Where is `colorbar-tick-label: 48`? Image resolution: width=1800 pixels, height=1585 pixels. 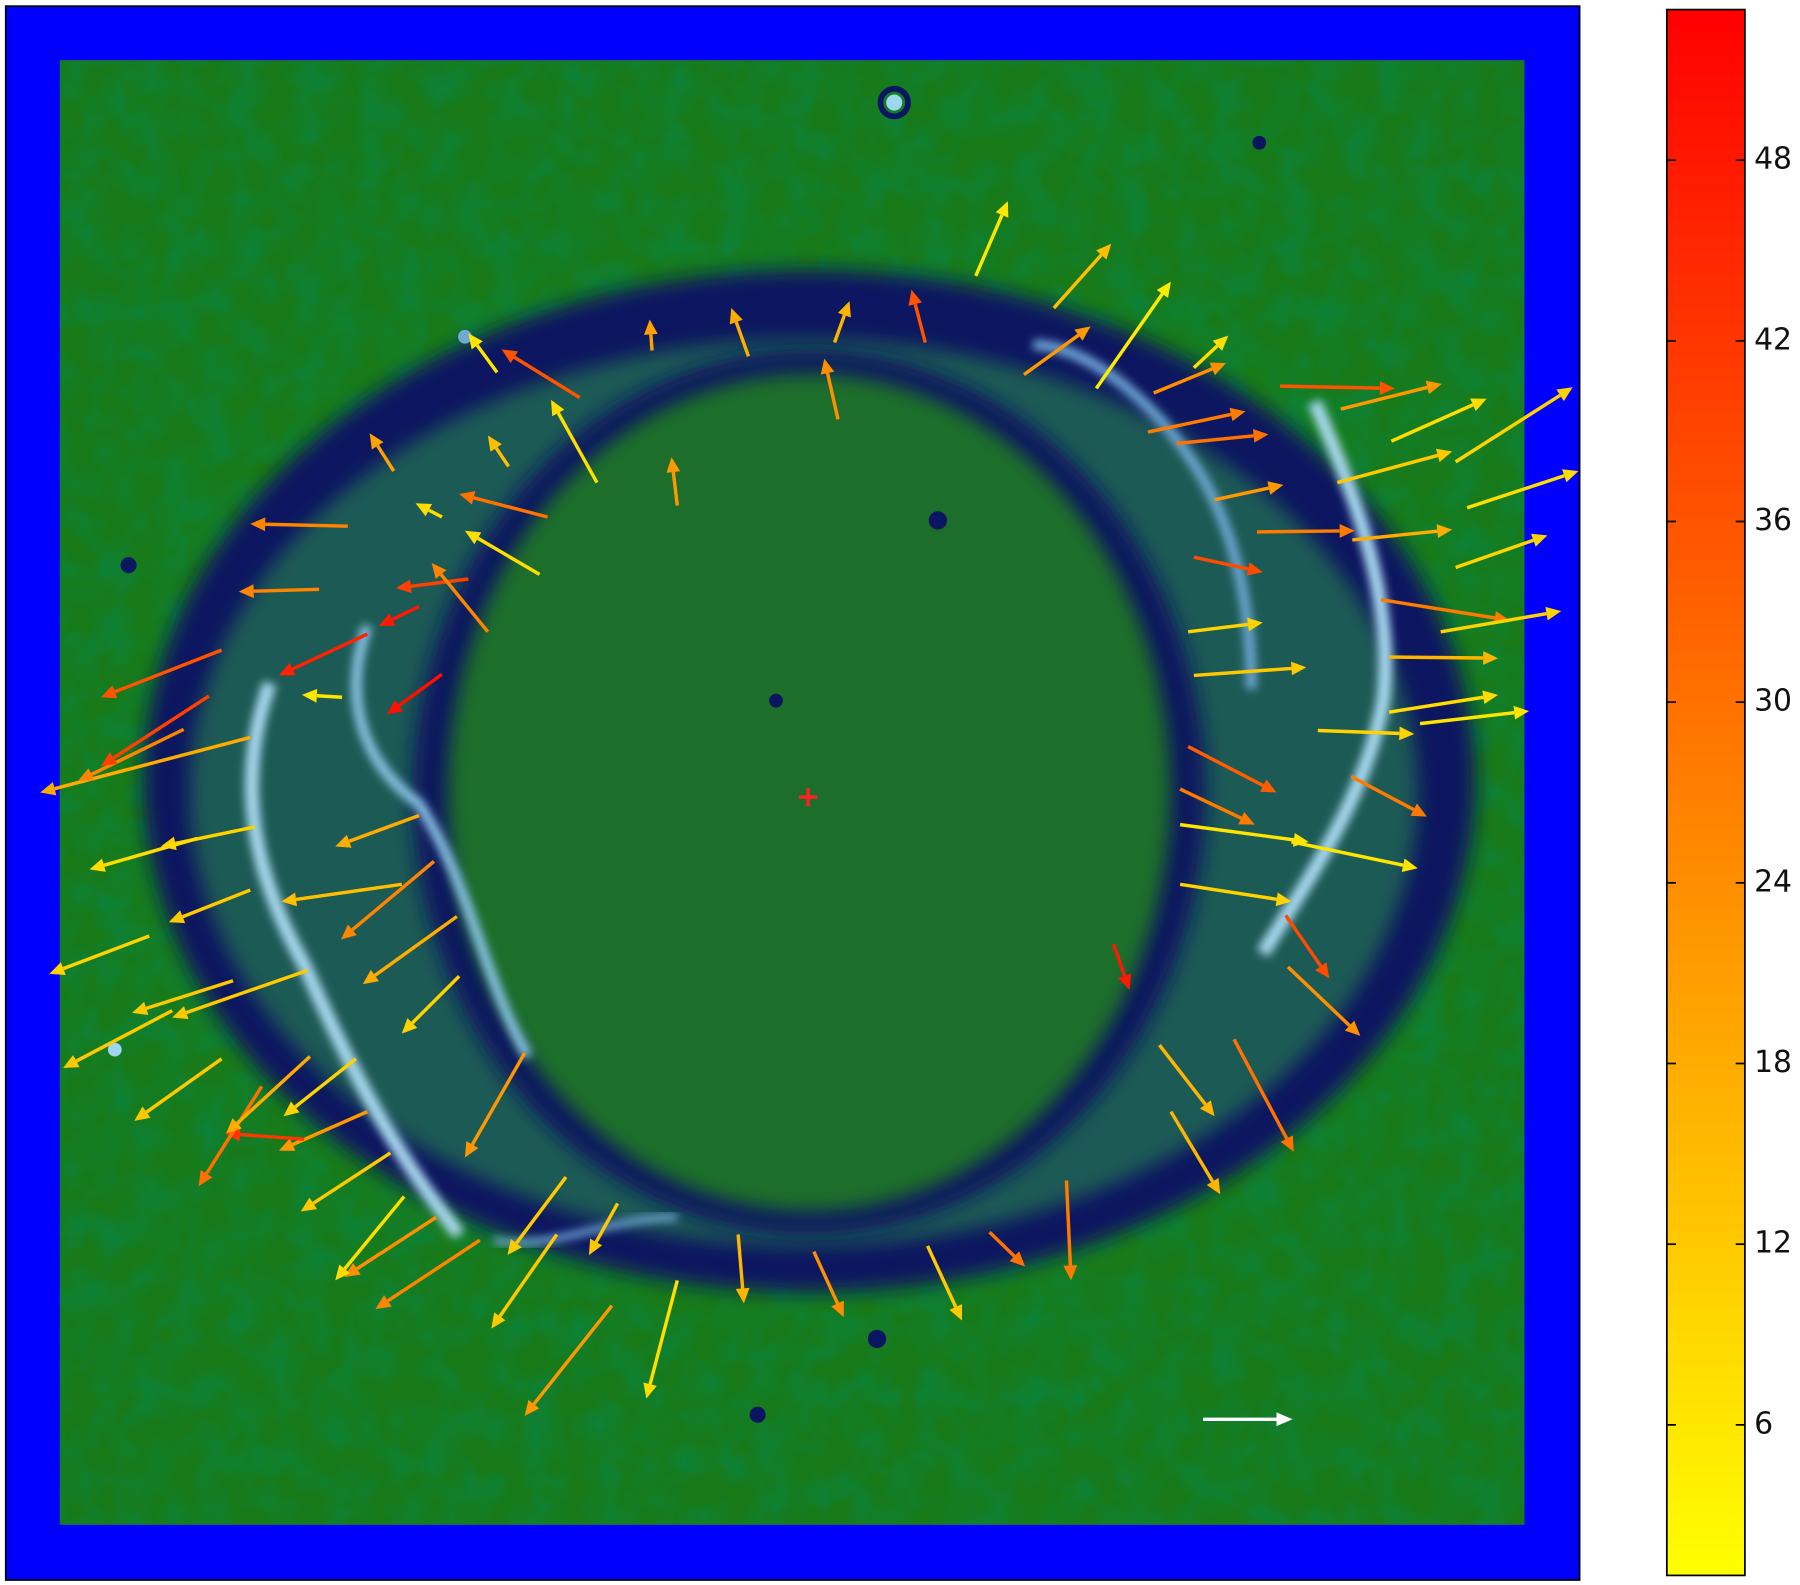
colorbar-tick-label: 48 is located at coordinates (1773, 159).